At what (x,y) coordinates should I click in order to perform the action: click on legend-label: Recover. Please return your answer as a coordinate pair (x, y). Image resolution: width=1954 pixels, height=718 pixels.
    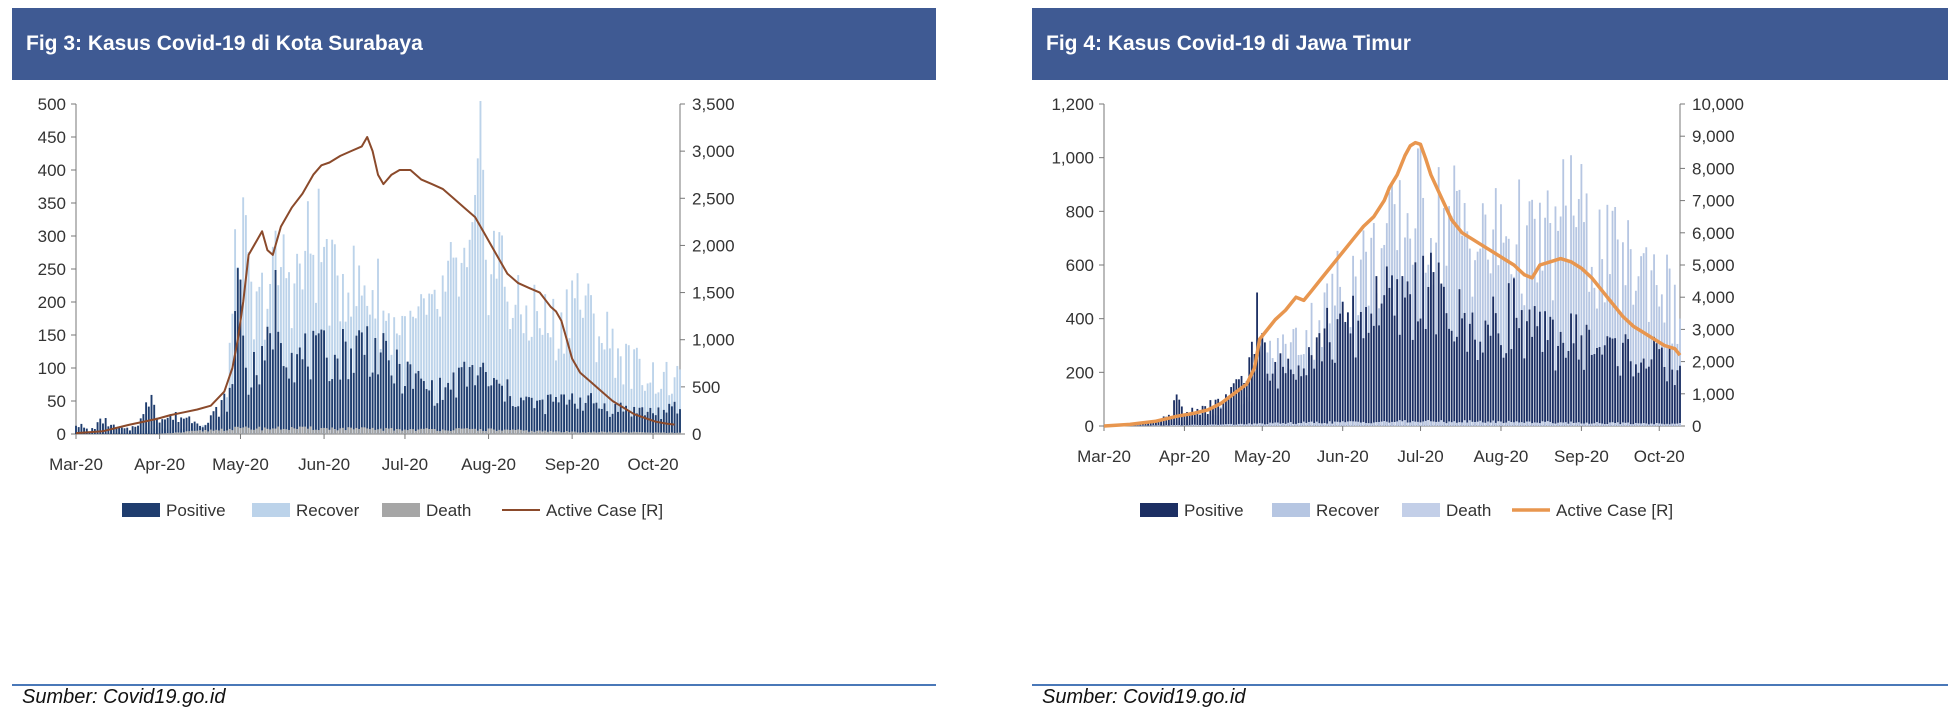
    Looking at the image, I should click on (328, 510).